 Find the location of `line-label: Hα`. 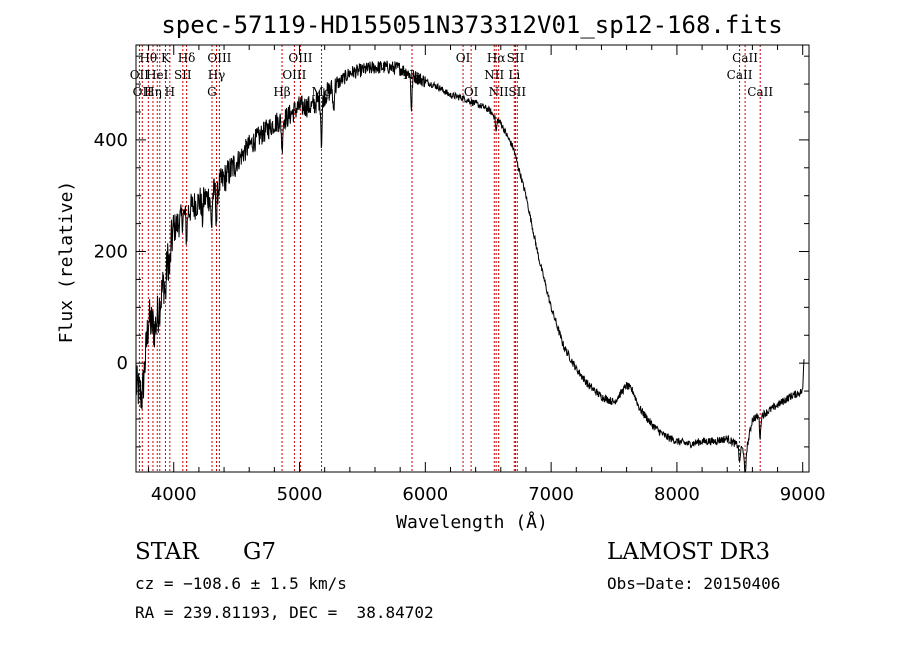

line-label: Hα is located at coordinates (496, 58).